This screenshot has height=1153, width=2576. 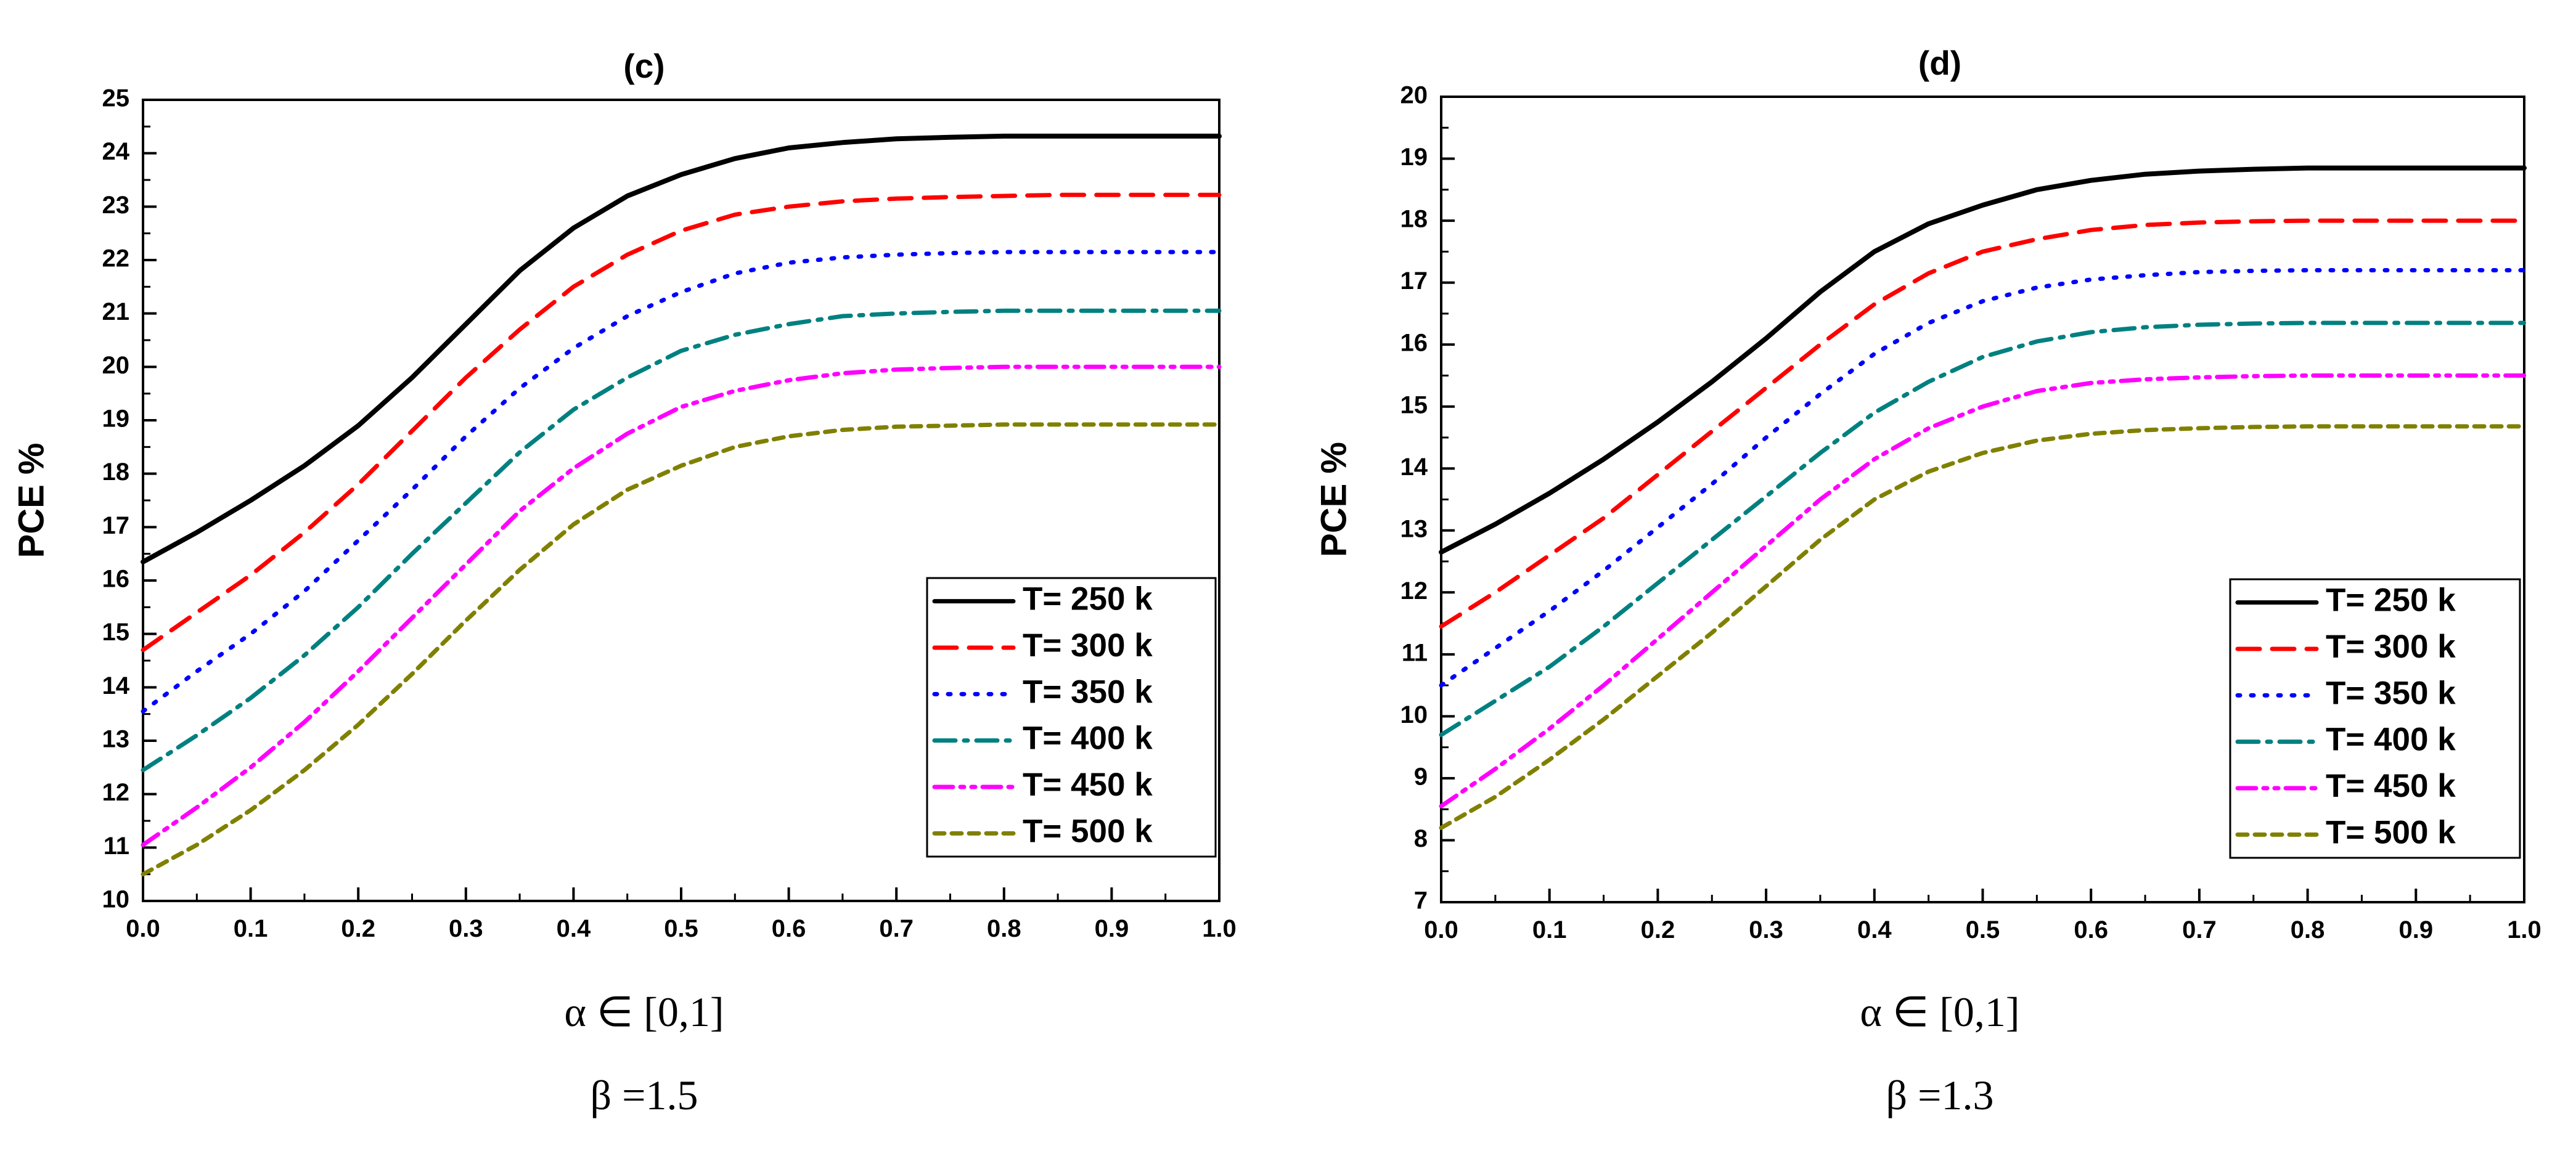 What do you see at coordinates (116, 792) in the screenshot?
I see `y-tick-label-c: 12` at bounding box center [116, 792].